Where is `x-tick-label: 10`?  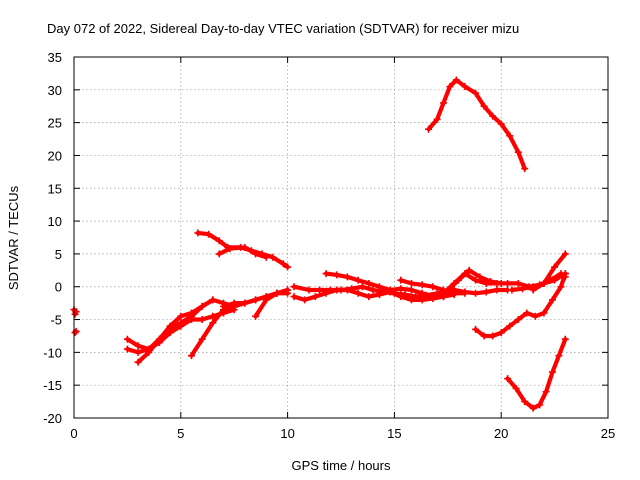 x-tick-label: 10 is located at coordinates (287, 433).